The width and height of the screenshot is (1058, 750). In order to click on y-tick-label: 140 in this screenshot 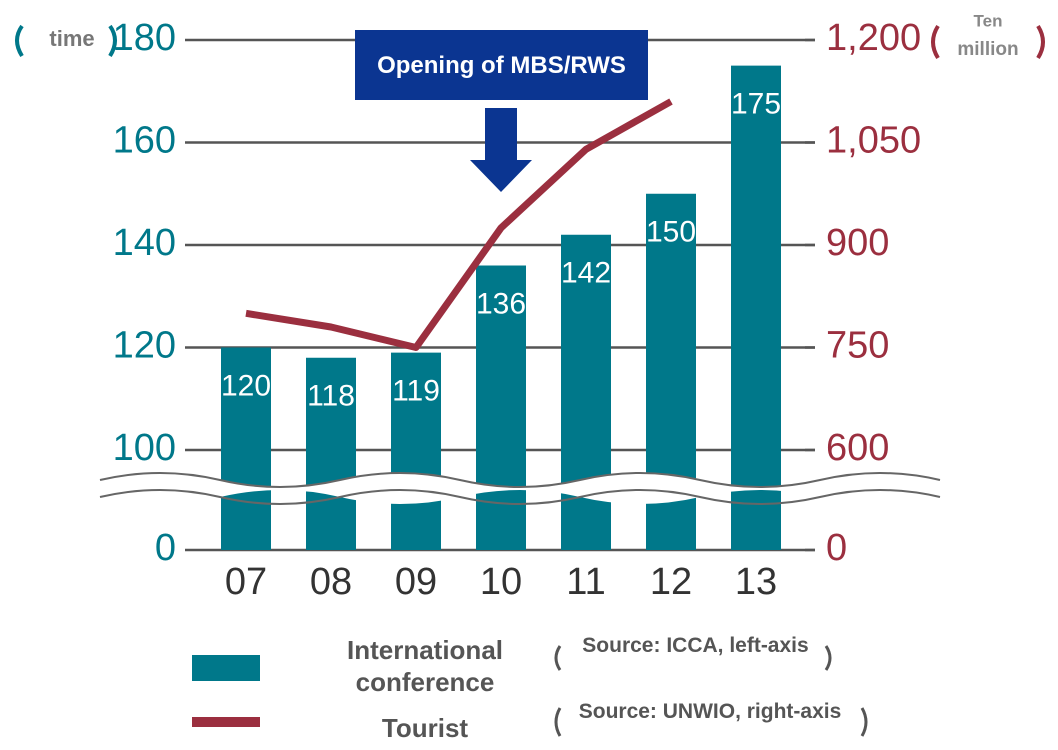, I will do `click(144, 243)`.